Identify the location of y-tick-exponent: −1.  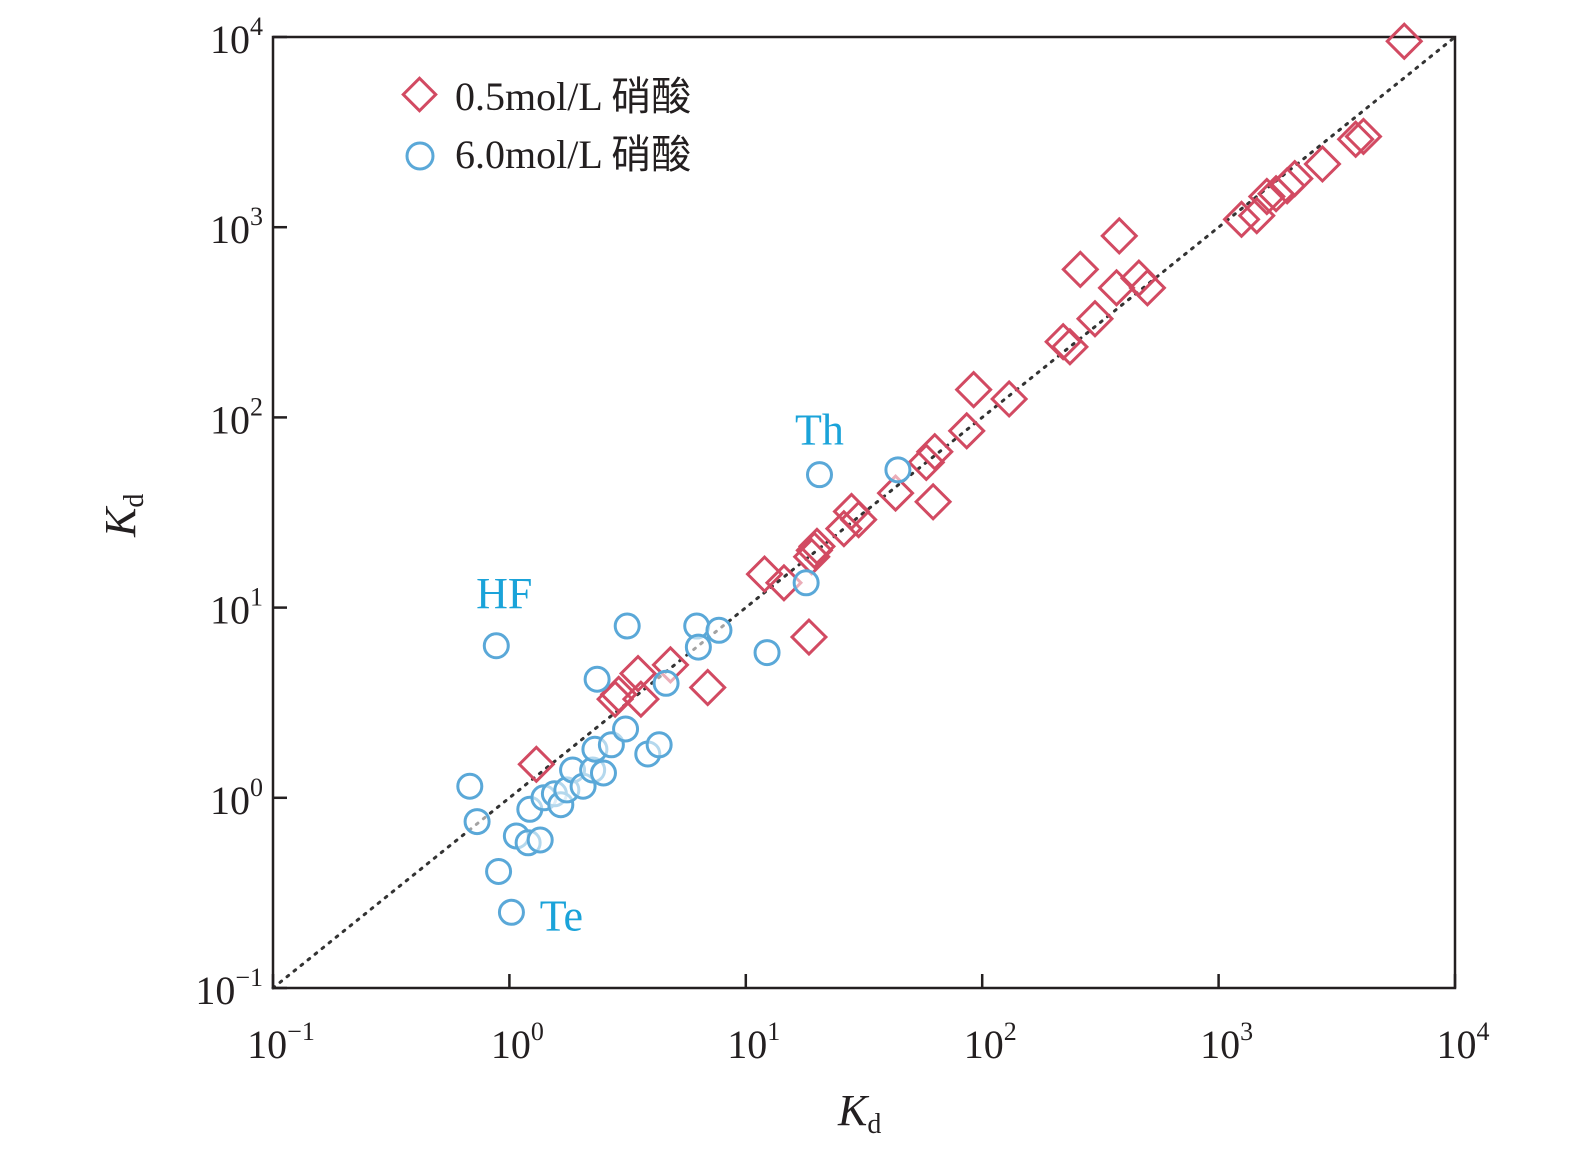
(249, 977).